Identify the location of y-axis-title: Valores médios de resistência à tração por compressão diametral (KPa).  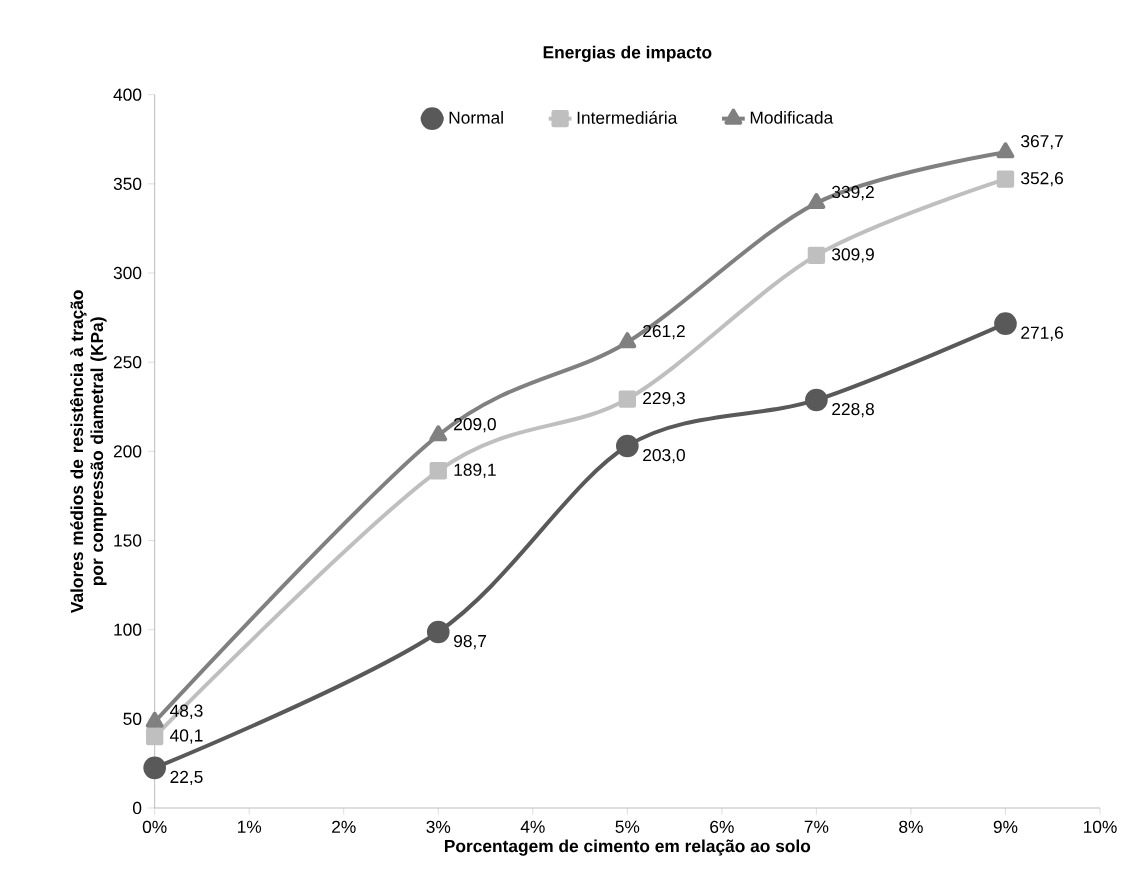
(88, 452).